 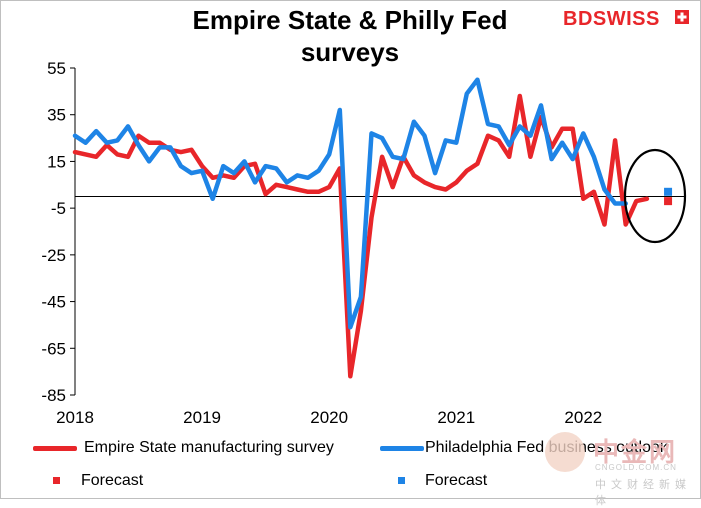 I want to click on annotations, so click(x=655, y=196).